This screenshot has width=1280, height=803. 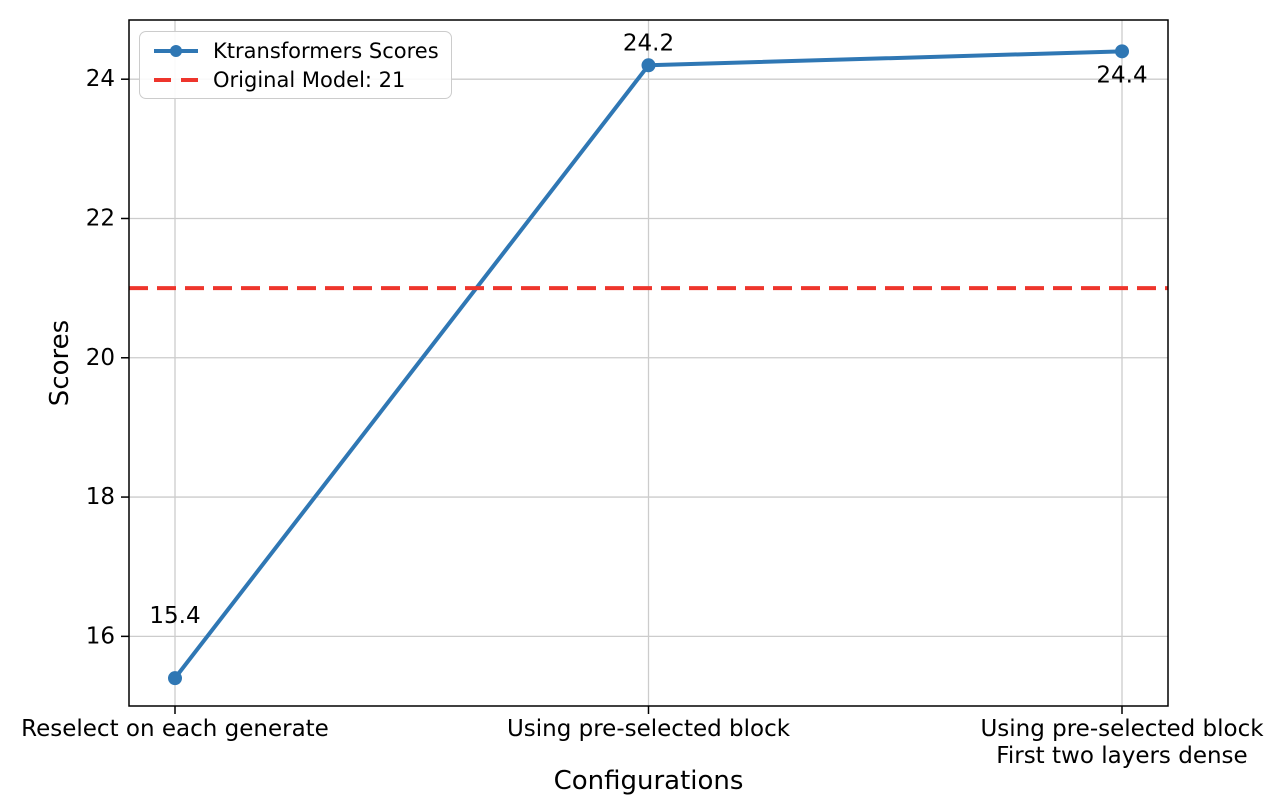 What do you see at coordinates (100, 497) in the screenshot?
I see `y-tick-label: 18` at bounding box center [100, 497].